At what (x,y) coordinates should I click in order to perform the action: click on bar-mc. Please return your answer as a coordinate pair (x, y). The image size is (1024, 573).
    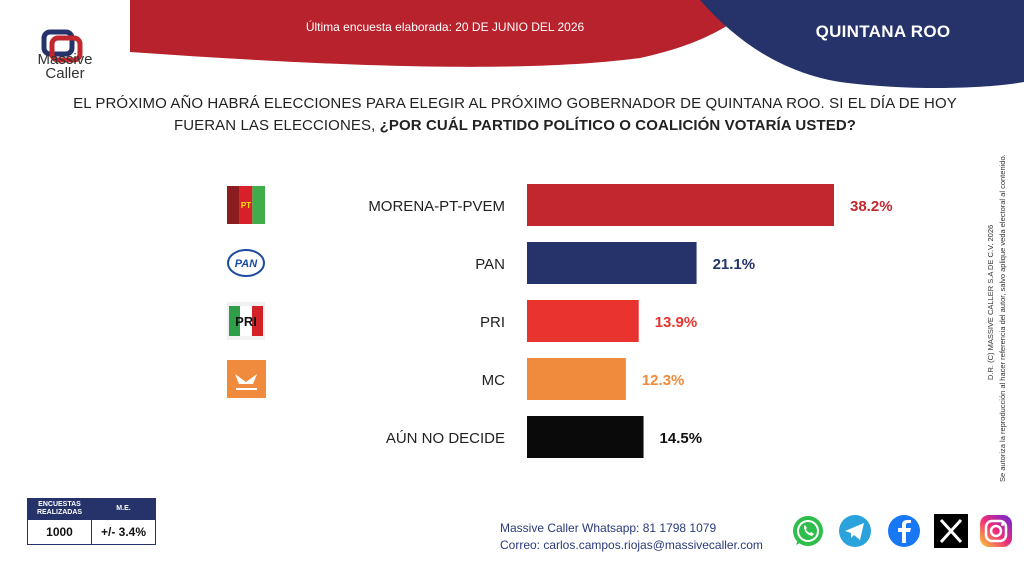
    Looking at the image, I should click on (576, 379).